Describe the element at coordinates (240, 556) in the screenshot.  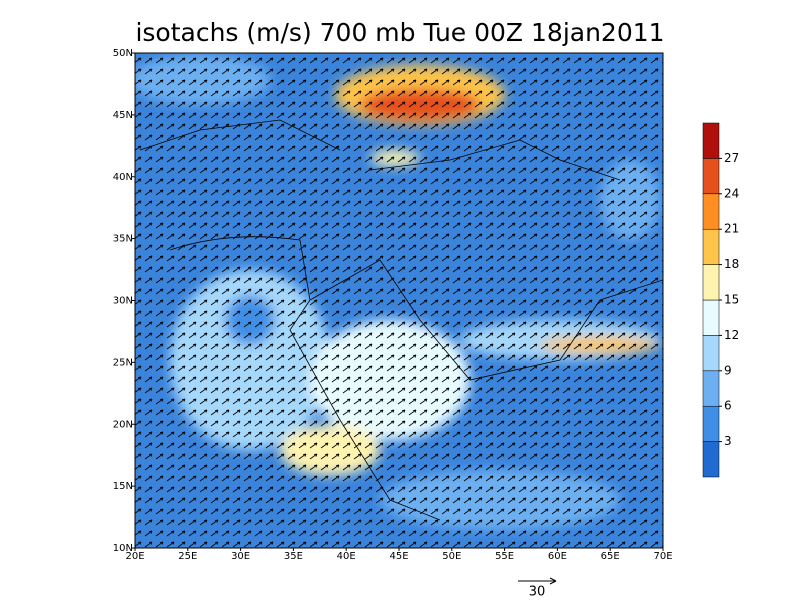
I see `x-tick-label: 30E` at that location.